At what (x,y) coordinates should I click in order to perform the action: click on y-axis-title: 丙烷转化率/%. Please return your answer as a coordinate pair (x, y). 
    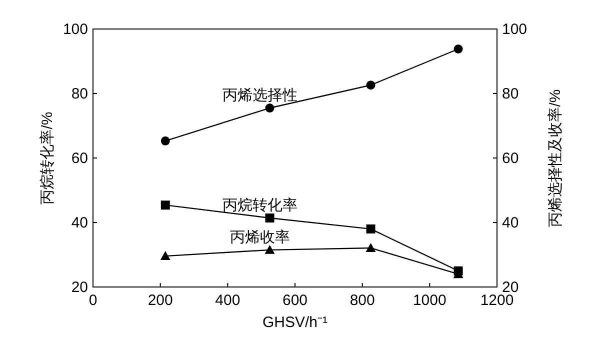
    Looking at the image, I should click on (47, 158).